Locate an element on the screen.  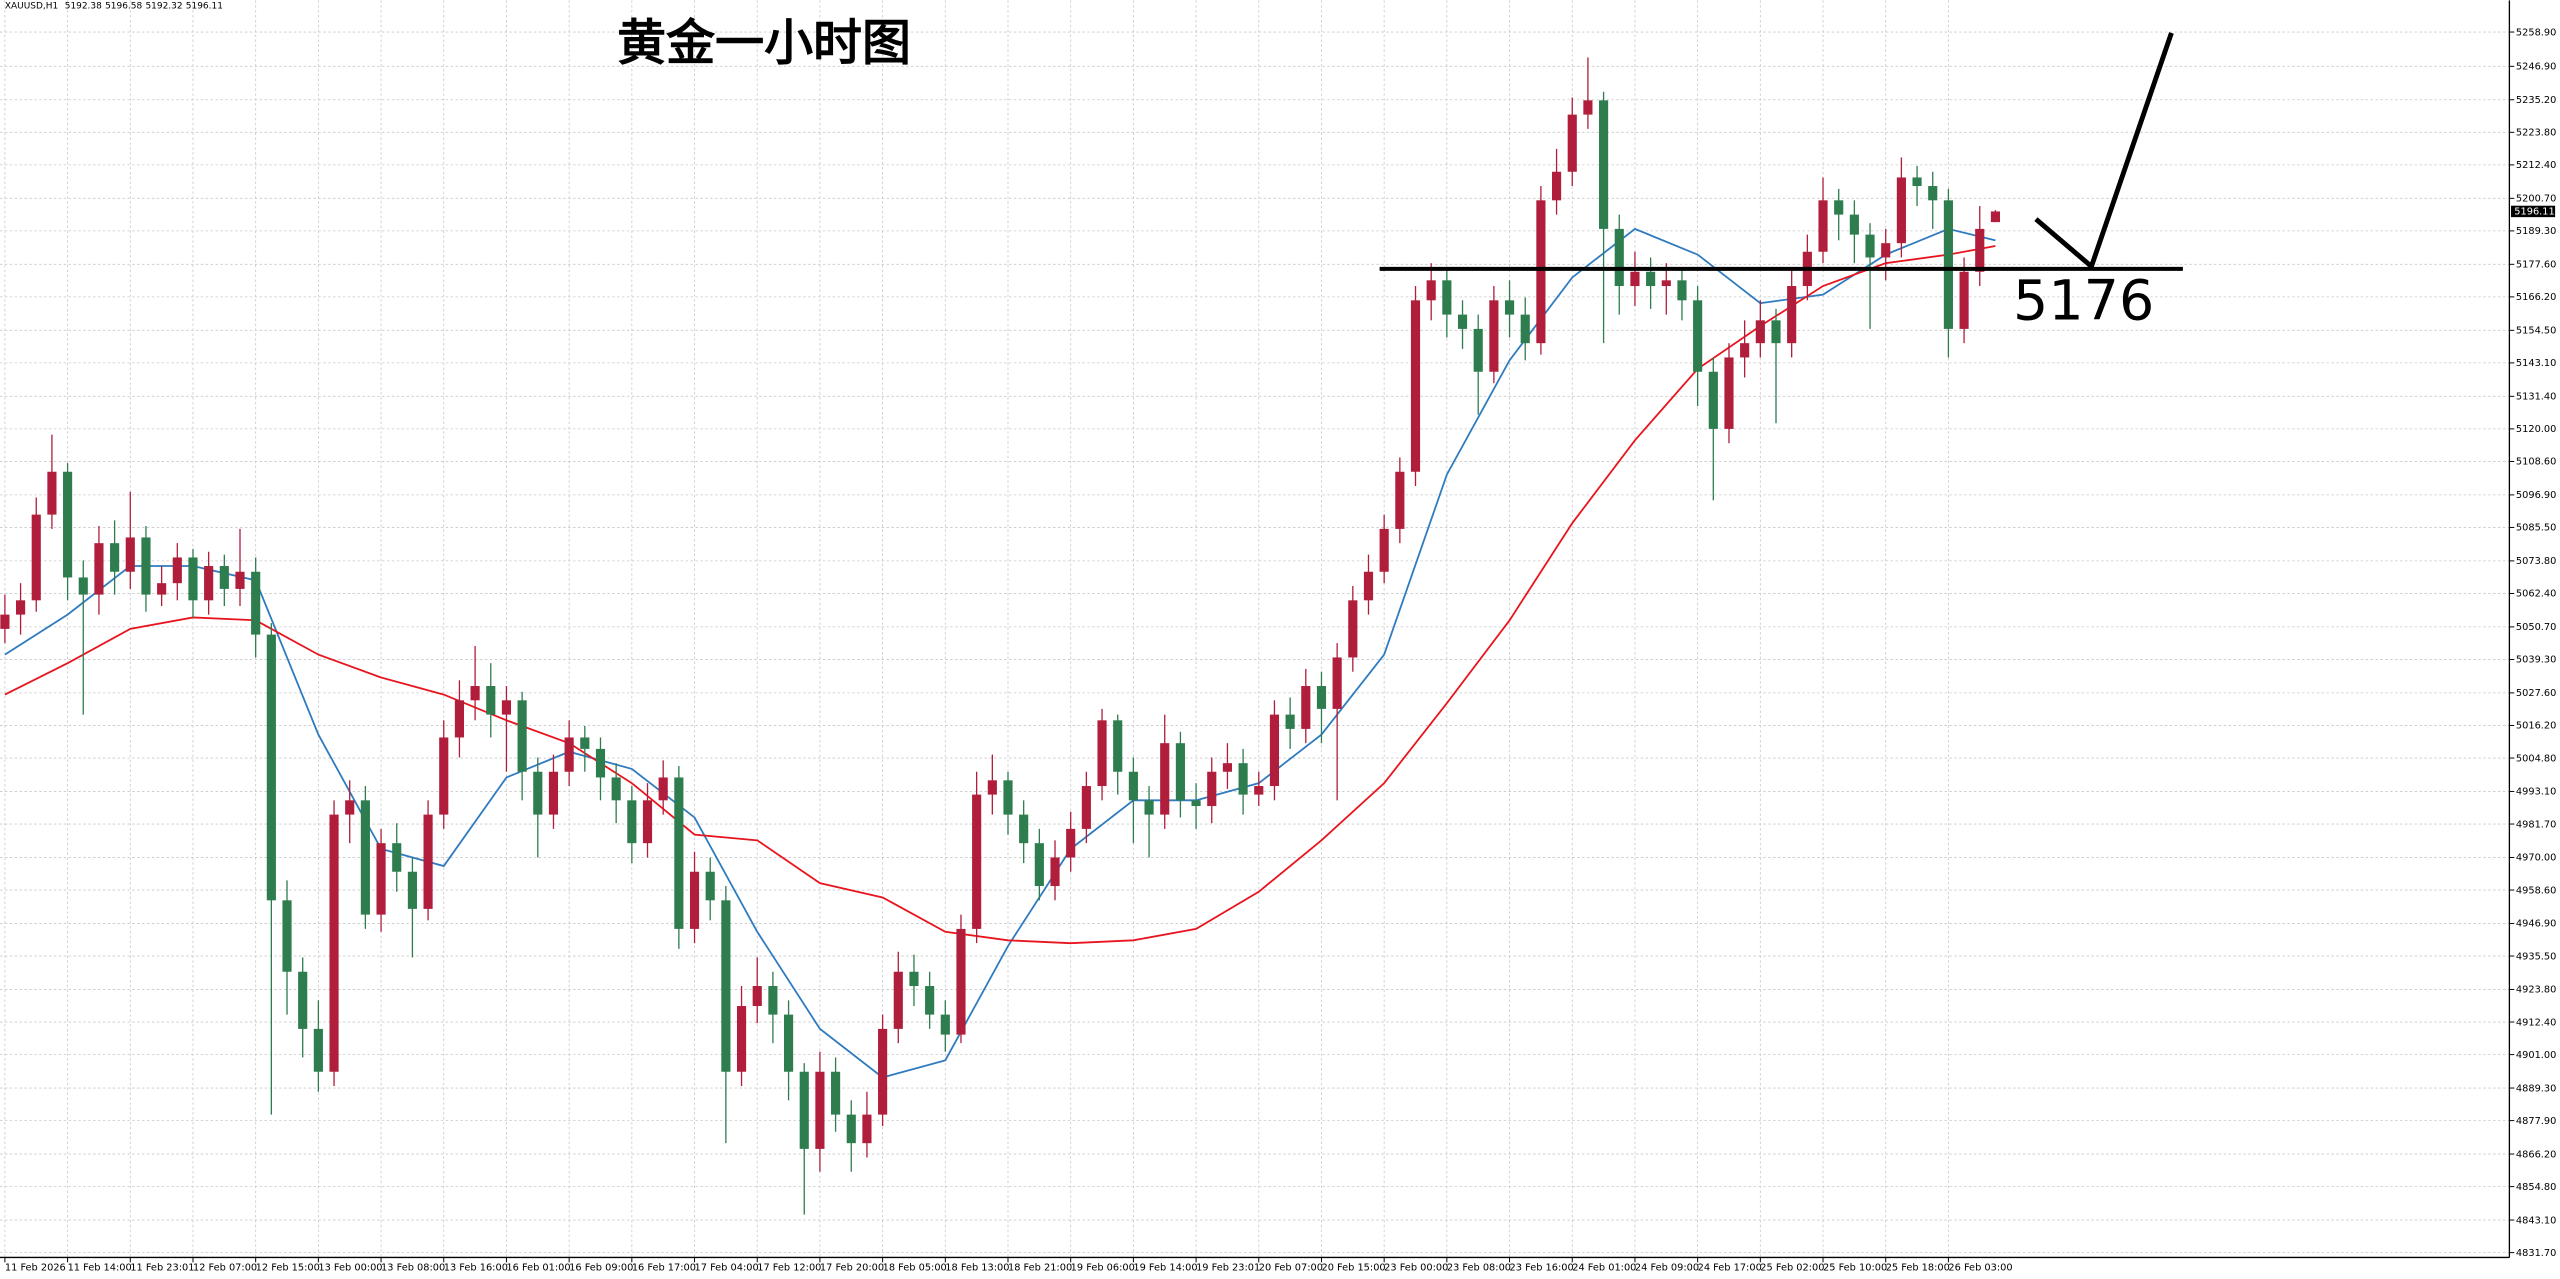
price-tag-label: 5196.11 is located at coordinates (2534, 212).